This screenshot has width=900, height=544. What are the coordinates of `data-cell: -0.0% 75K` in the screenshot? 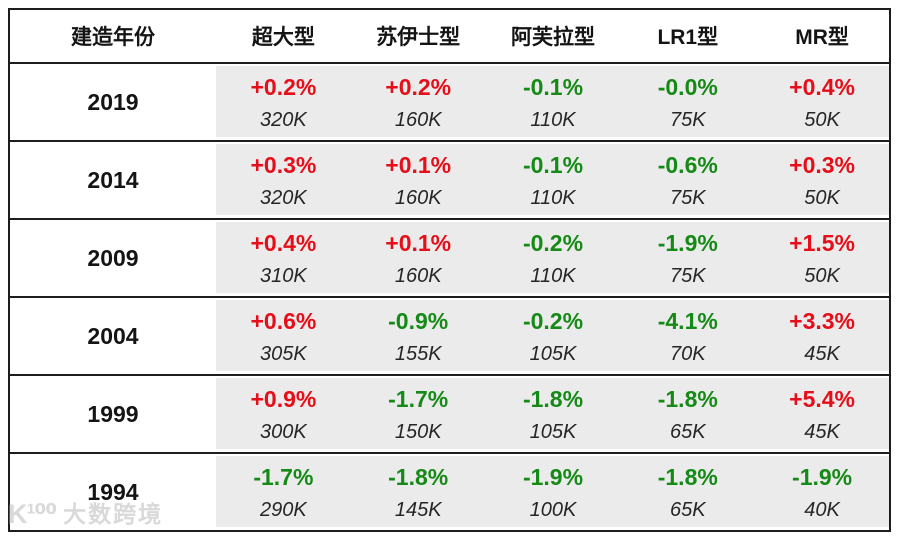 It's located at (688, 101).